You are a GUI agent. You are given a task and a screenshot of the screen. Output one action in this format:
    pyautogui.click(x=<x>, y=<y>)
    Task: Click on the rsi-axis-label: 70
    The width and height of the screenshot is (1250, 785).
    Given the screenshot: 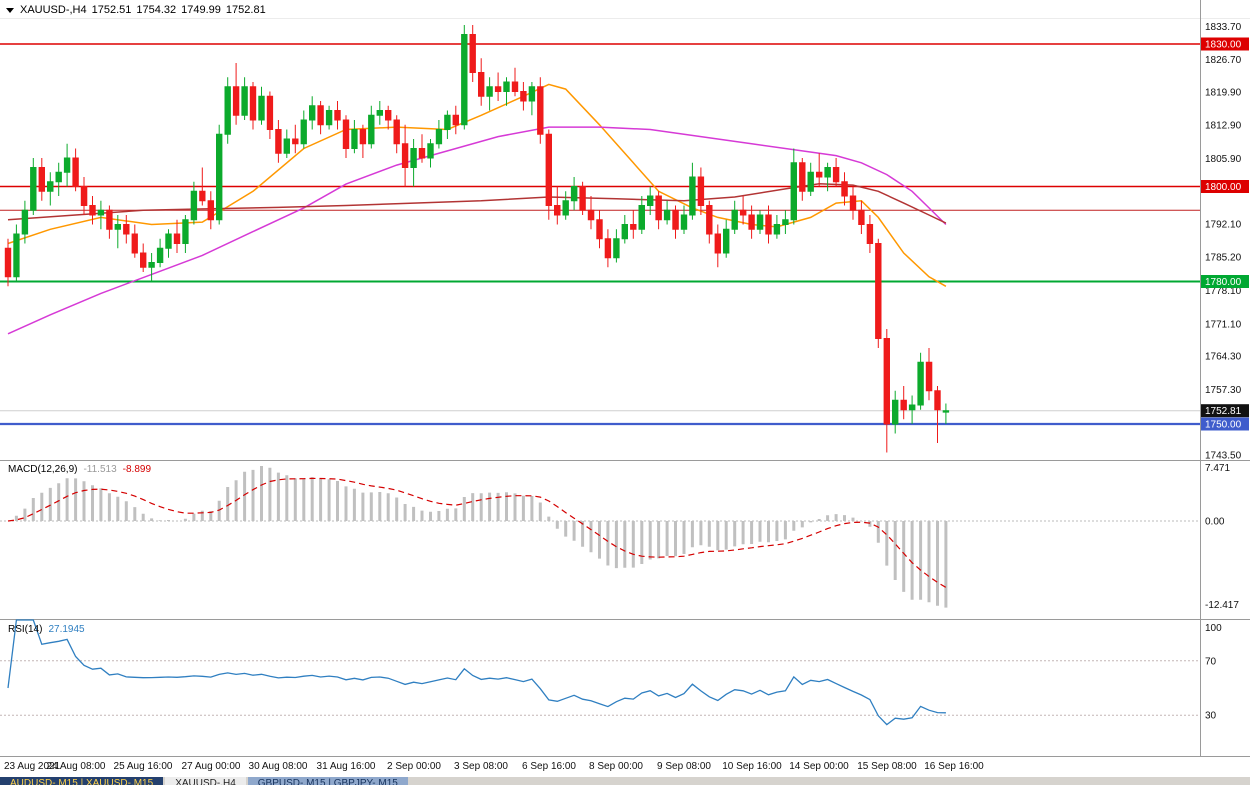 What is the action you would take?
    pyautogui.click(x=1211, y=661)
    